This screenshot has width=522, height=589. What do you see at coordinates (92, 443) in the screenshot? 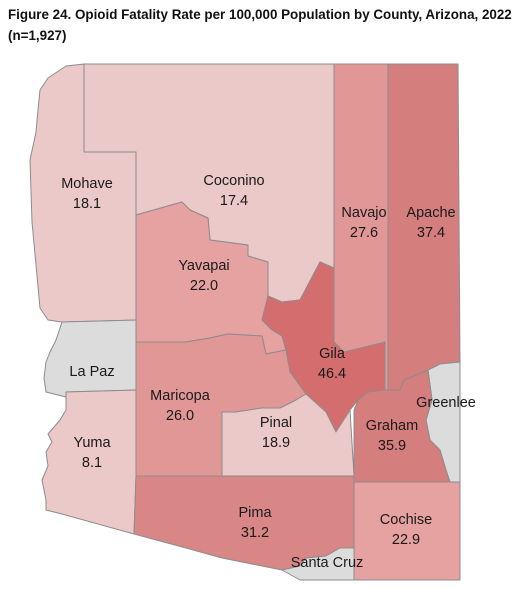
I see `yuma-name: Yuma` at bounding box center [92, 443].